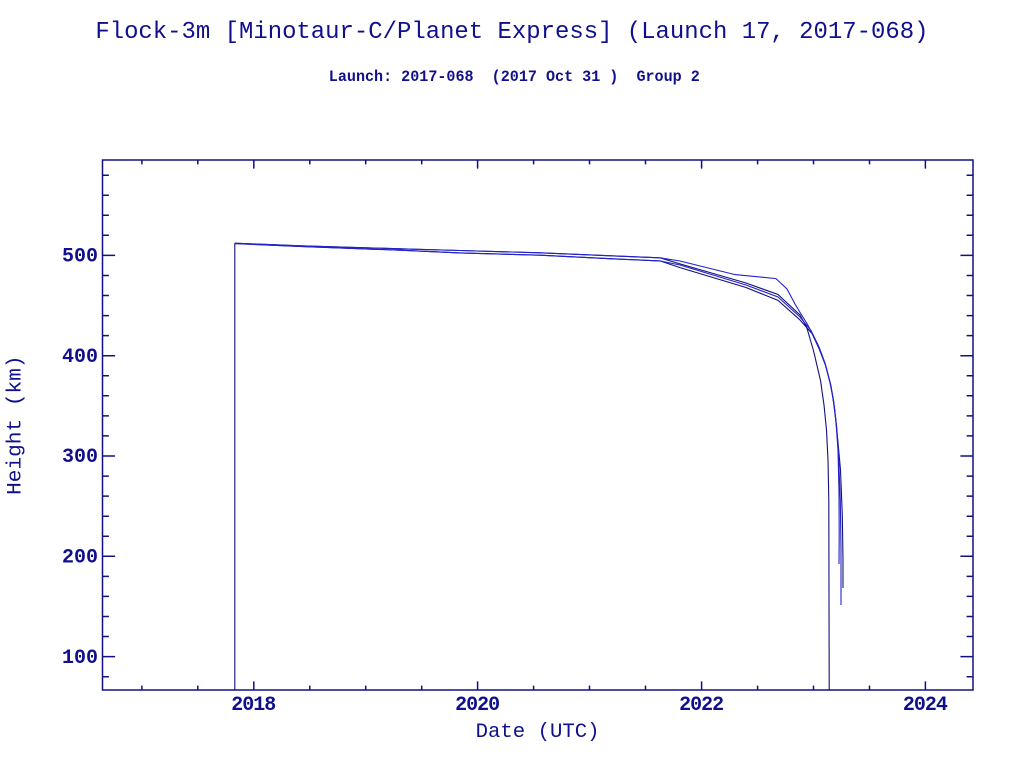  I want to click on svg-text: 2020, so click(477, 705).